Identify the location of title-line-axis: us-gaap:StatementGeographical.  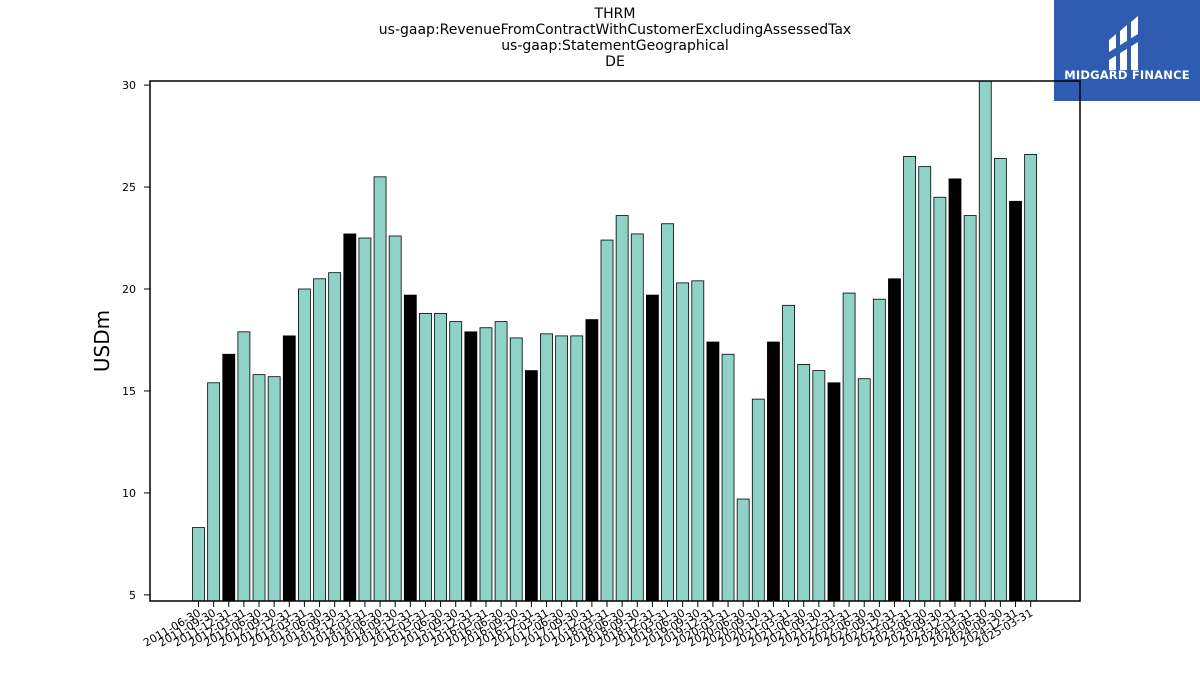
(615, 46).